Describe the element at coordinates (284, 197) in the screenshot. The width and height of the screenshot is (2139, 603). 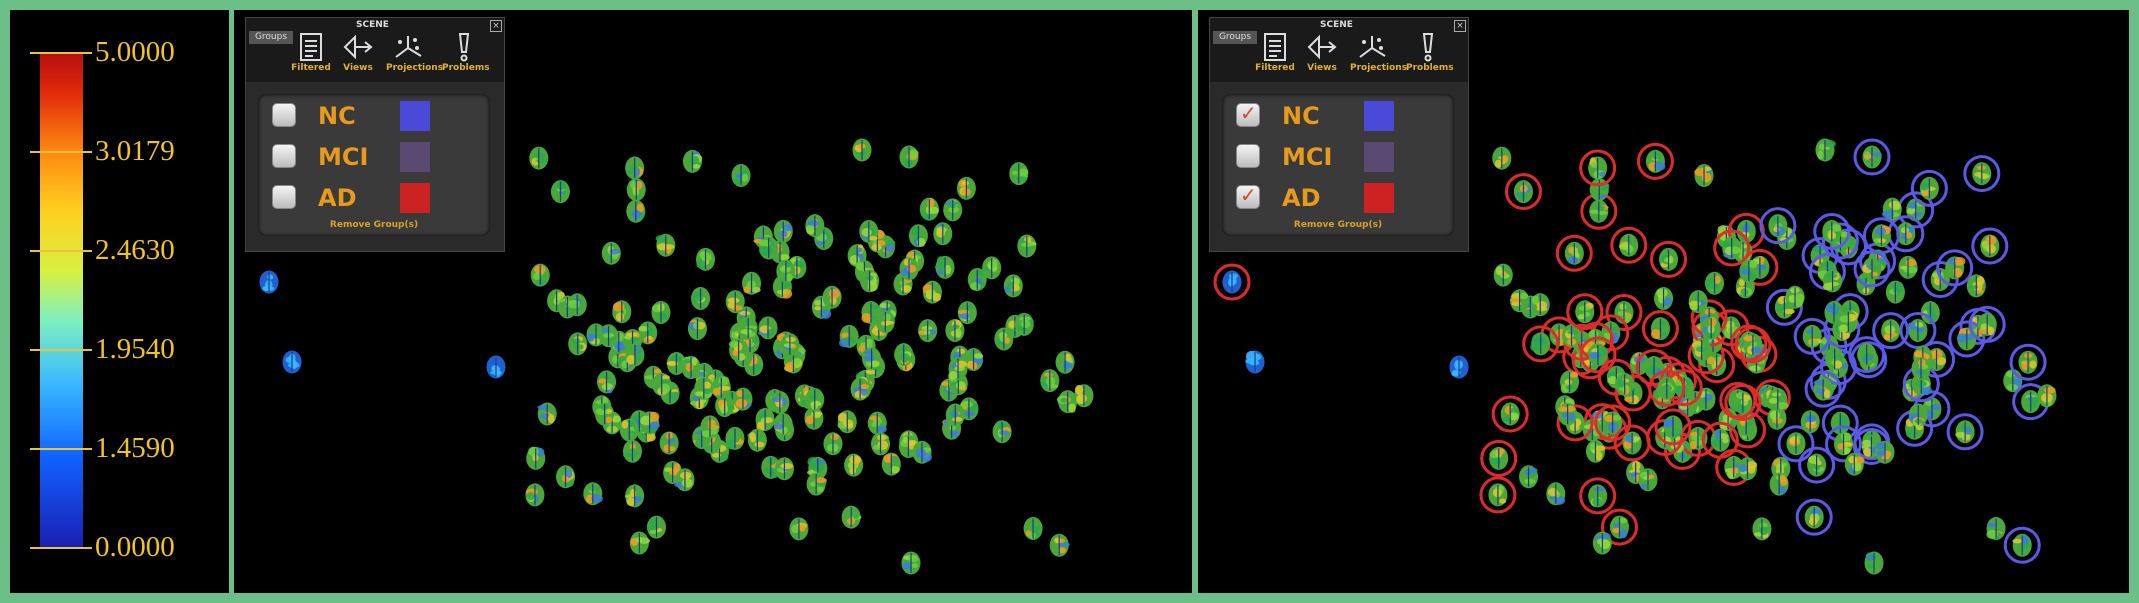
I see `group-checkbox-ad` at that location.